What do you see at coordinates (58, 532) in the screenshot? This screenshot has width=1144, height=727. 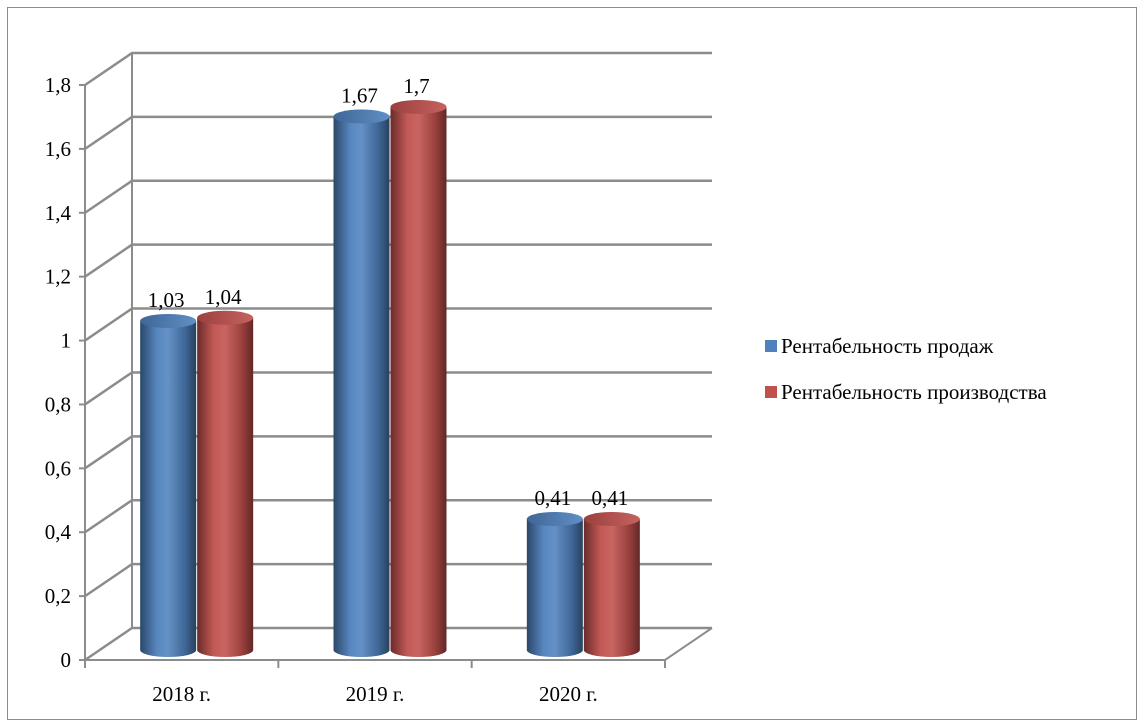 I see `y-tick-label: 0,4` at bounding box center [58, 532].